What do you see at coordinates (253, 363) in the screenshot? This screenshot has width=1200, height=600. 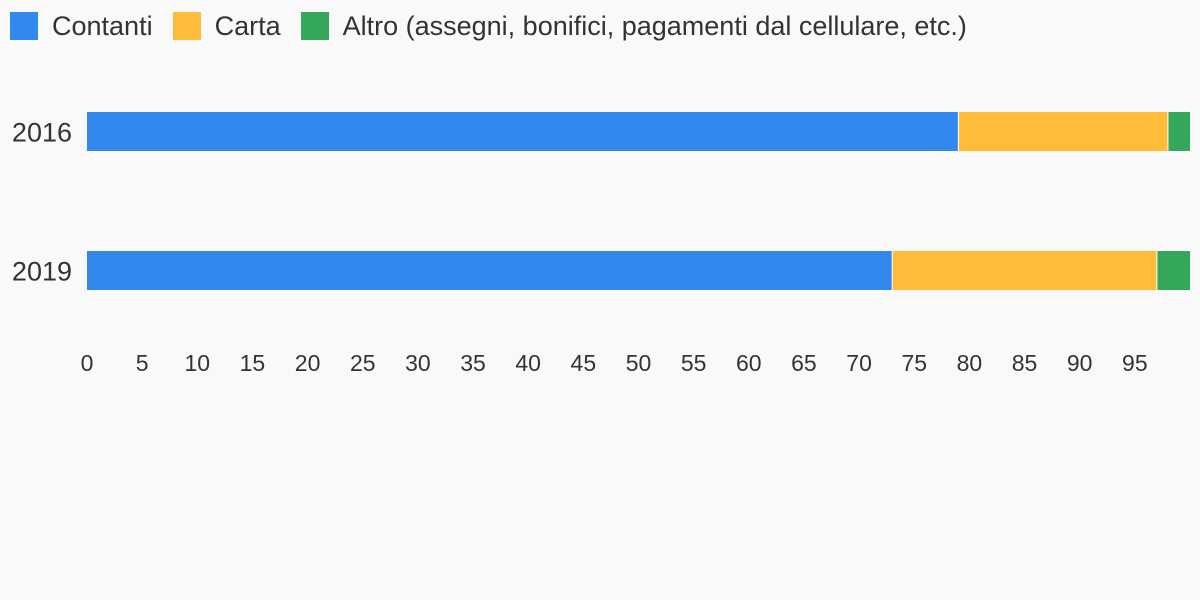 I see `x-tick-label-15: 15` at bounding box center [253, 363].